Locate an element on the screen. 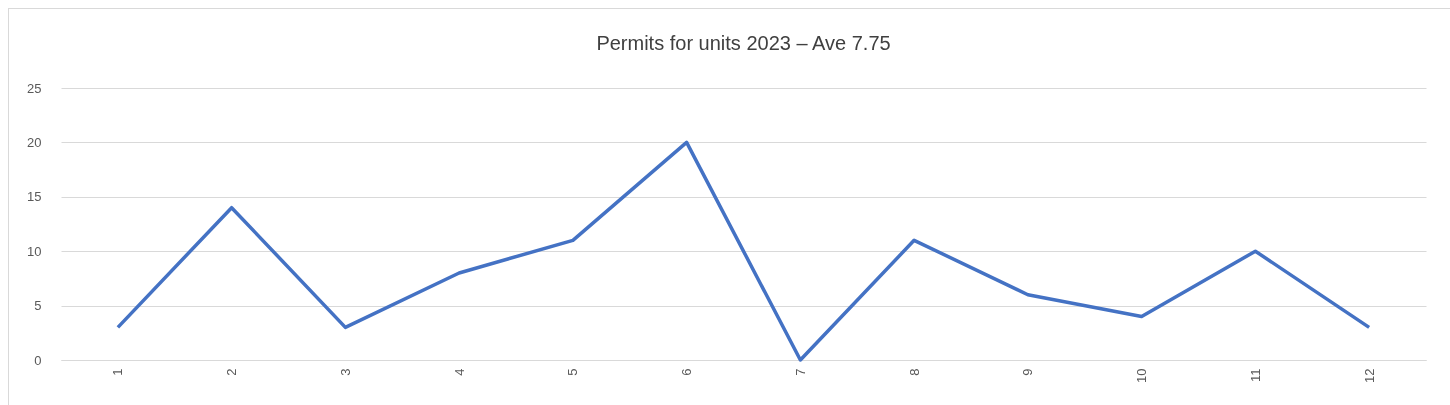  y-tick-label: 0 is located at coordinates (38, 360).